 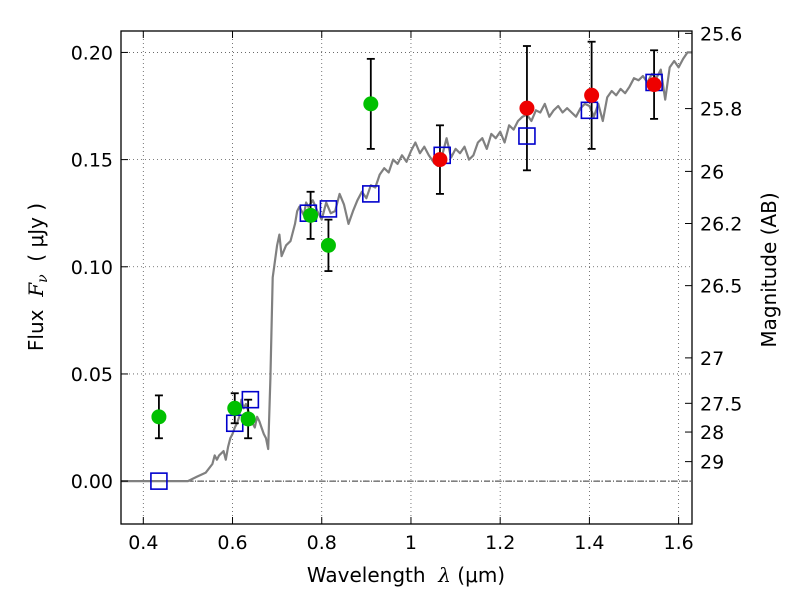 I want to click on y2-tick-label: 27.5, so click(x=721, y=404).